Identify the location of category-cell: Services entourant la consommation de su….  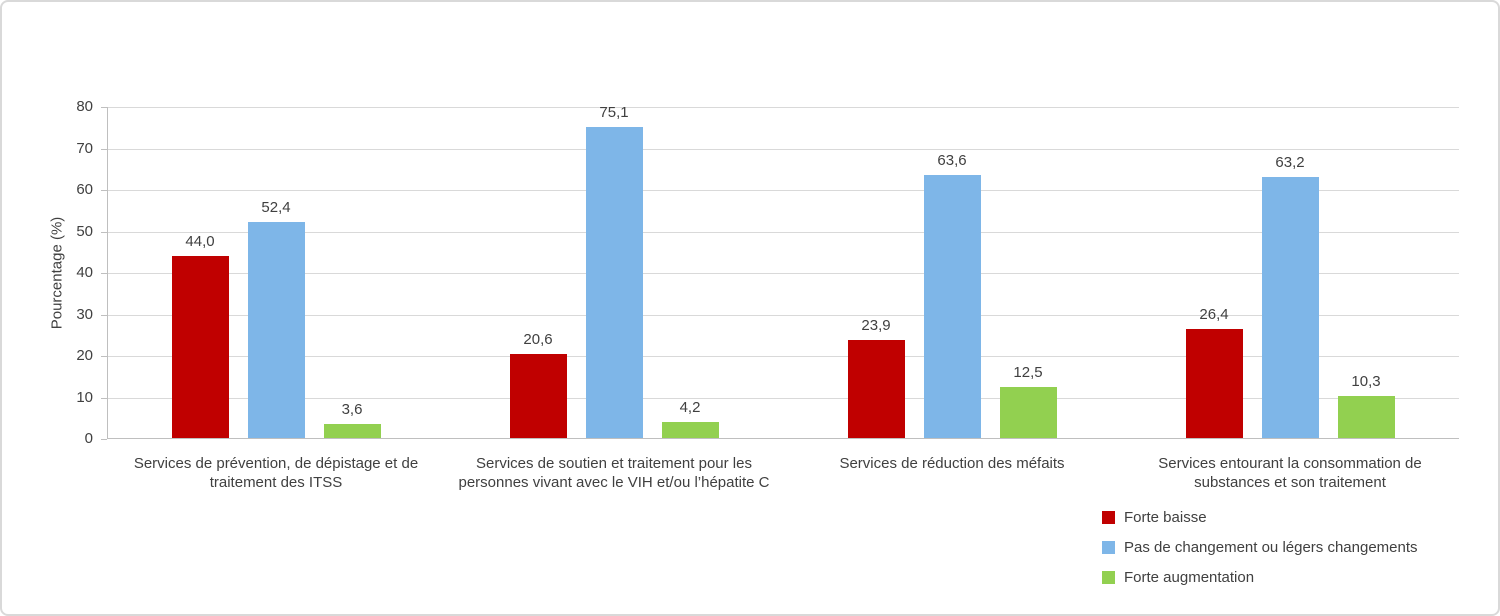
(1290, 473).